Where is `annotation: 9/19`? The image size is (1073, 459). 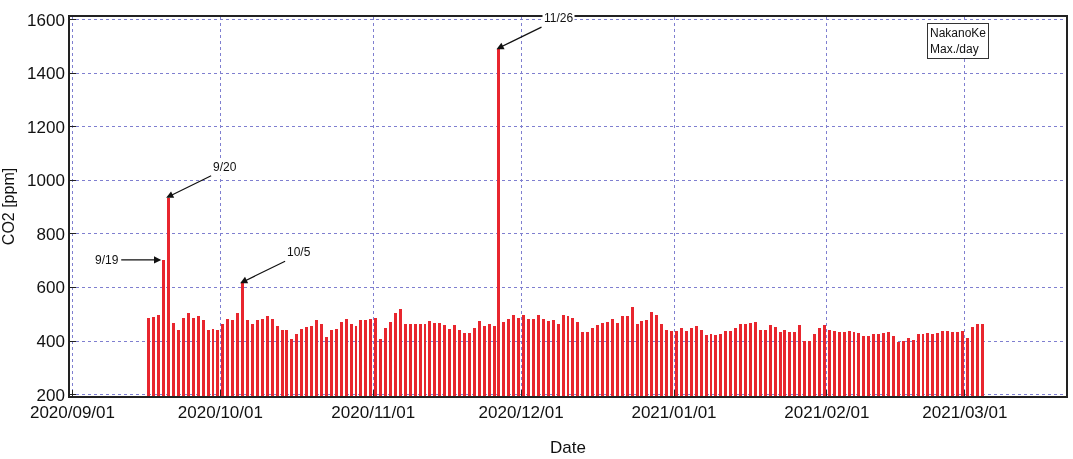
annotation: 9/19 is located at coordinates (107, 260).